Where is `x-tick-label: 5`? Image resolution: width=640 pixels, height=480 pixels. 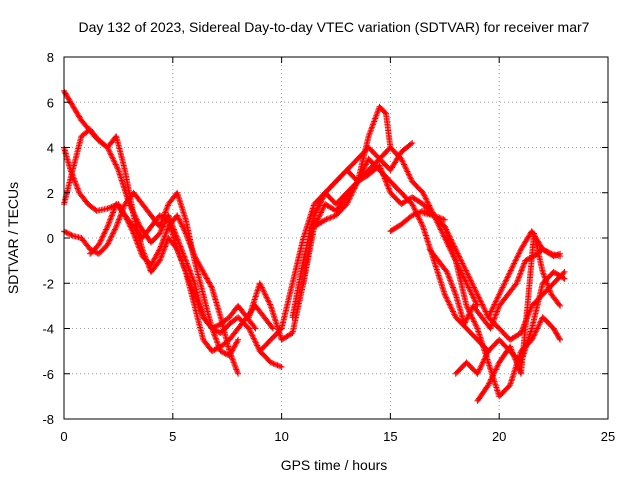 x-tick-label: 5 is located at coordinates (172, 436).